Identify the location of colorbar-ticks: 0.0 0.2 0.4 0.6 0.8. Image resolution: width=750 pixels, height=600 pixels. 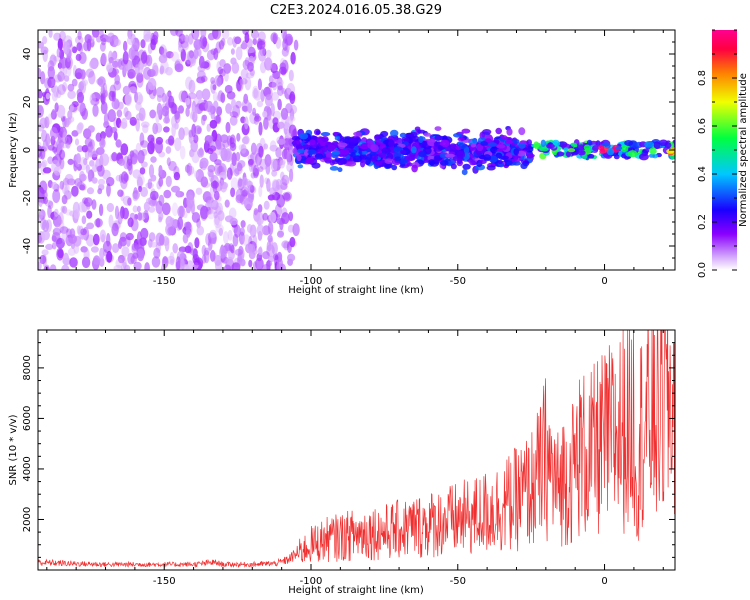
(717, 153).